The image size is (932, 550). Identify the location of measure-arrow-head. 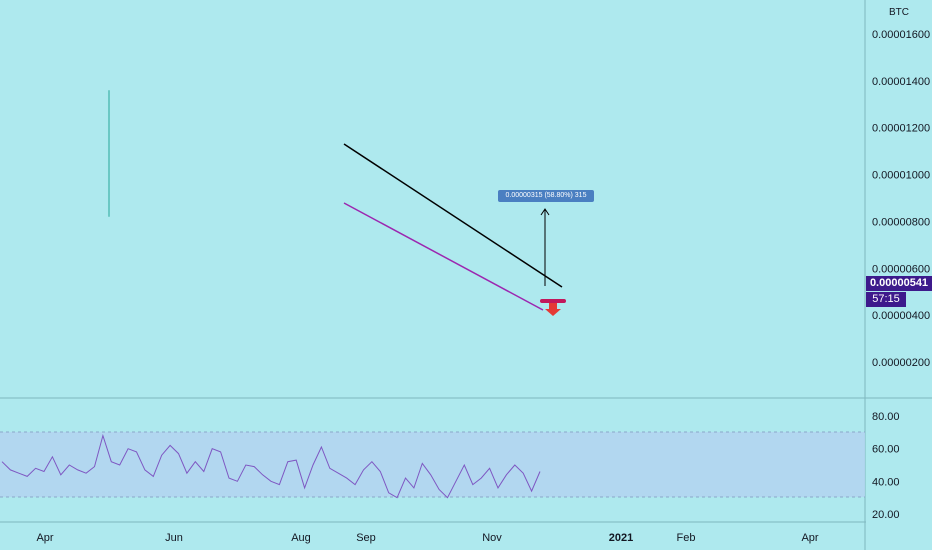
(545, 212).